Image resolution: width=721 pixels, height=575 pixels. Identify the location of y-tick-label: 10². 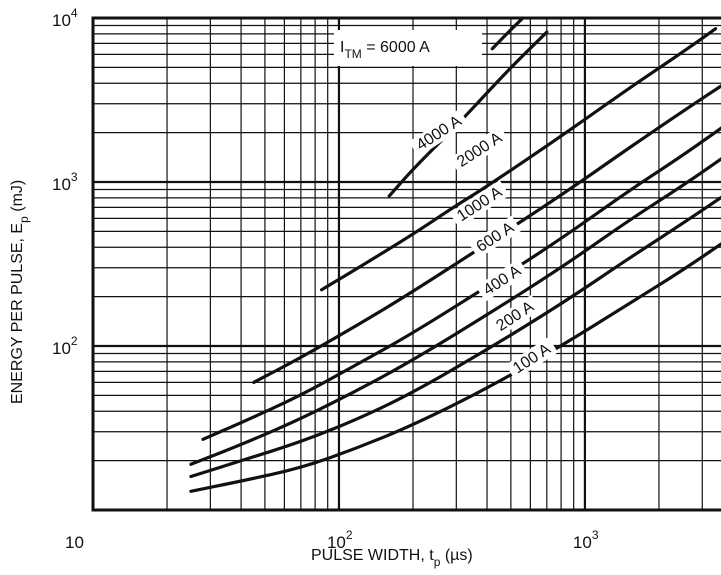
(65, 346).